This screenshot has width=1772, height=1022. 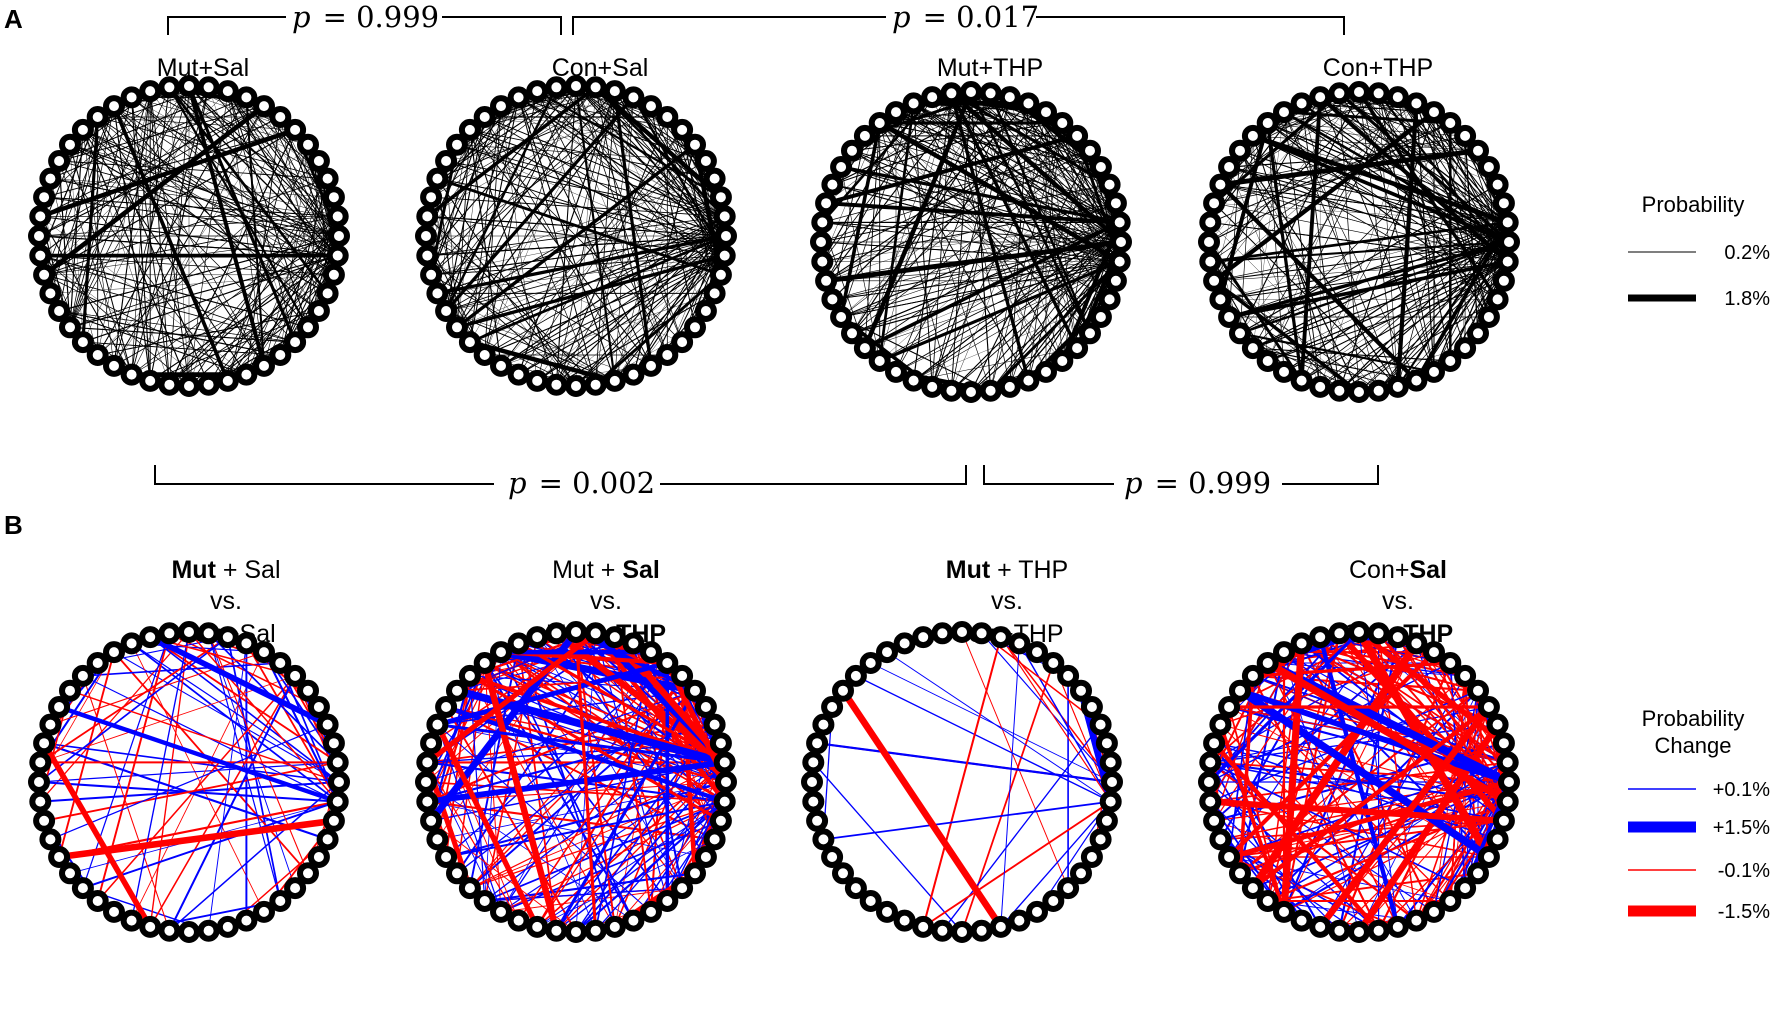 I want to click on network-con-sal, so click(x=576, y=236).